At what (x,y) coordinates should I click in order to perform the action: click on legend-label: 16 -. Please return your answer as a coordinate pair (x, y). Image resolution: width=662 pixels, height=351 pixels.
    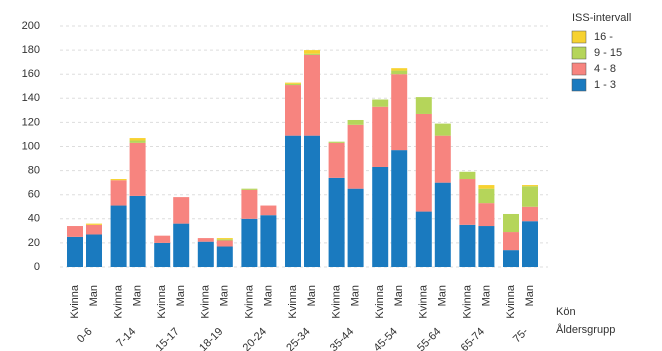
    Looking at the image, I should click on (603, 37).